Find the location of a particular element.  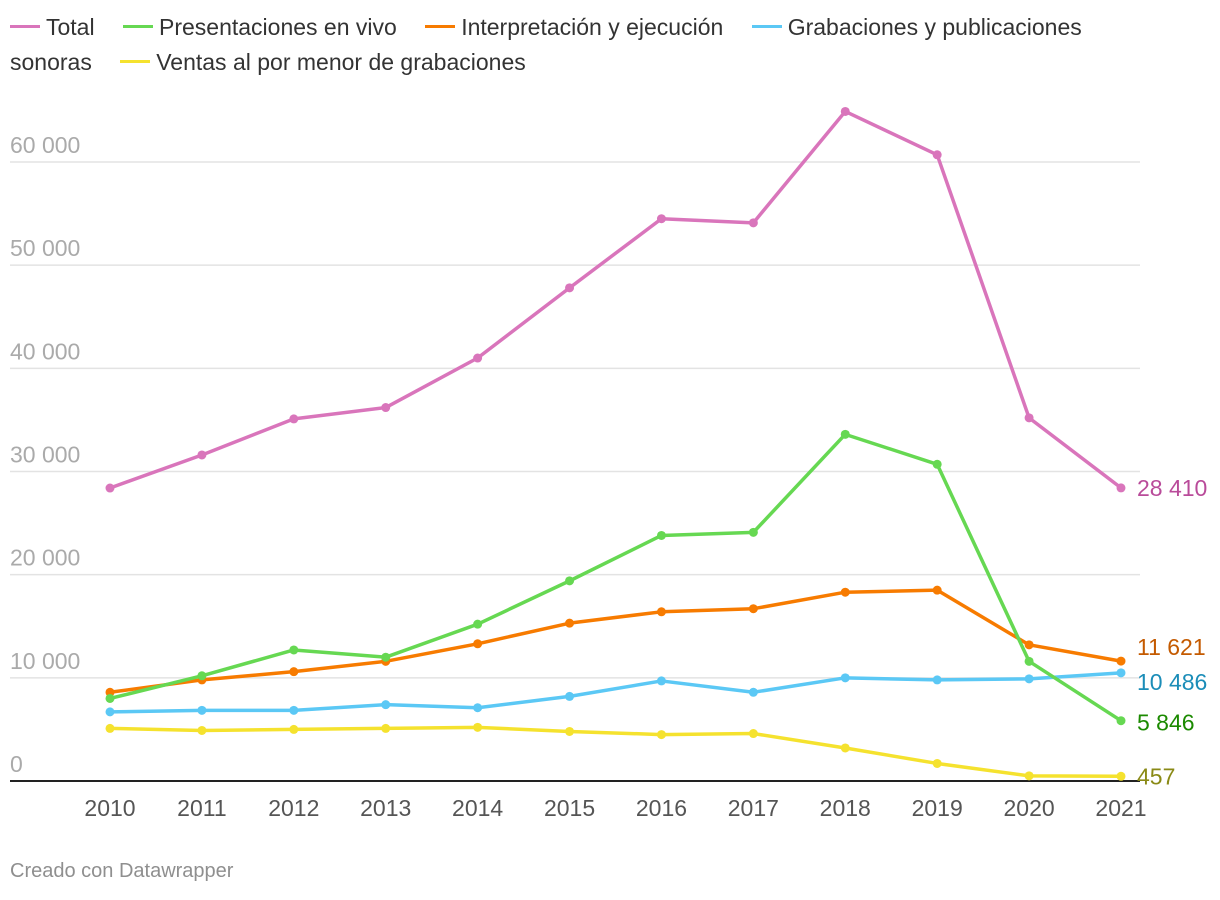

x-tick-label: 2013 is located at coordinates (385, 808).